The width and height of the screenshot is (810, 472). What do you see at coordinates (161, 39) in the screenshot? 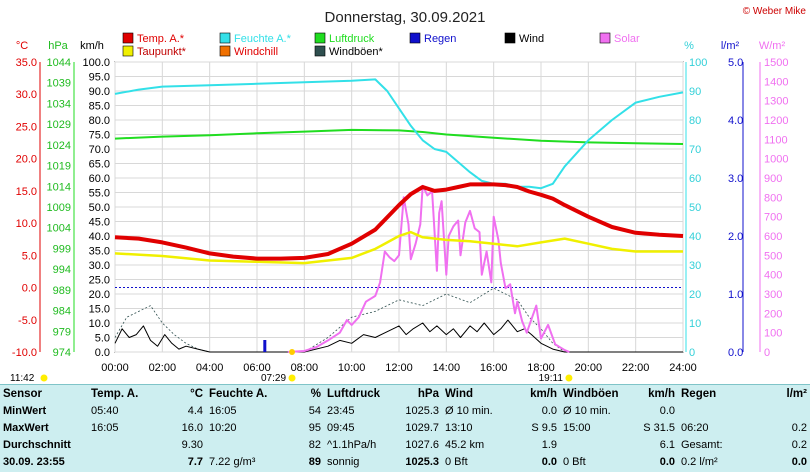
I see `legend-label: Temp. A.*` at bounding box center [161, 39].